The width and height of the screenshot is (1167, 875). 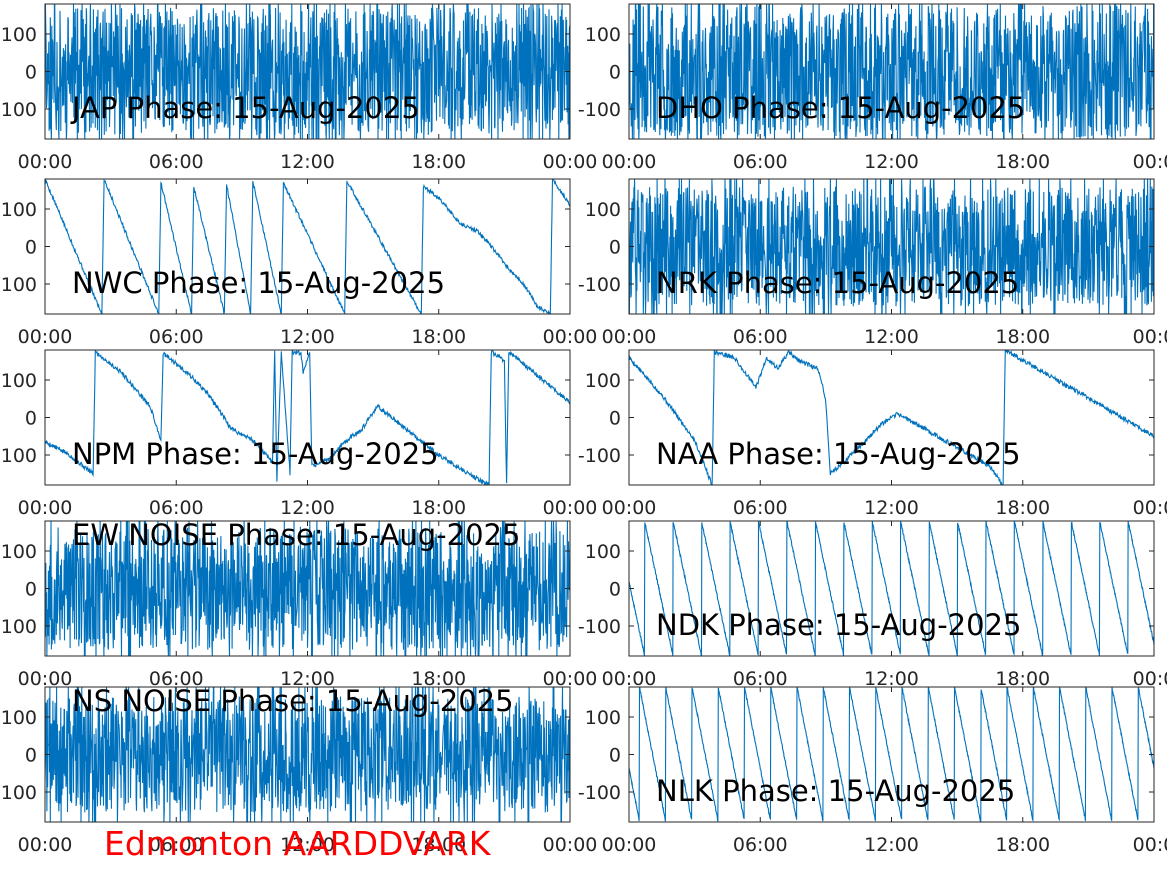 What do you see at coordinates (296, 535) in the screenshot?
I see `panel-title: EW NOISE Phase: 15-Aug-2025` at bounding box center [296, 535].